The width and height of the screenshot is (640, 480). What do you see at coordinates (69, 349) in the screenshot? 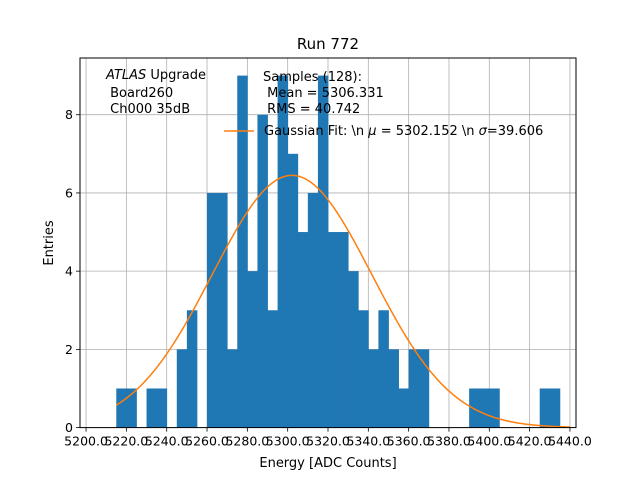
I see `y-tick-label: 2` at bounding box center [69, 349].